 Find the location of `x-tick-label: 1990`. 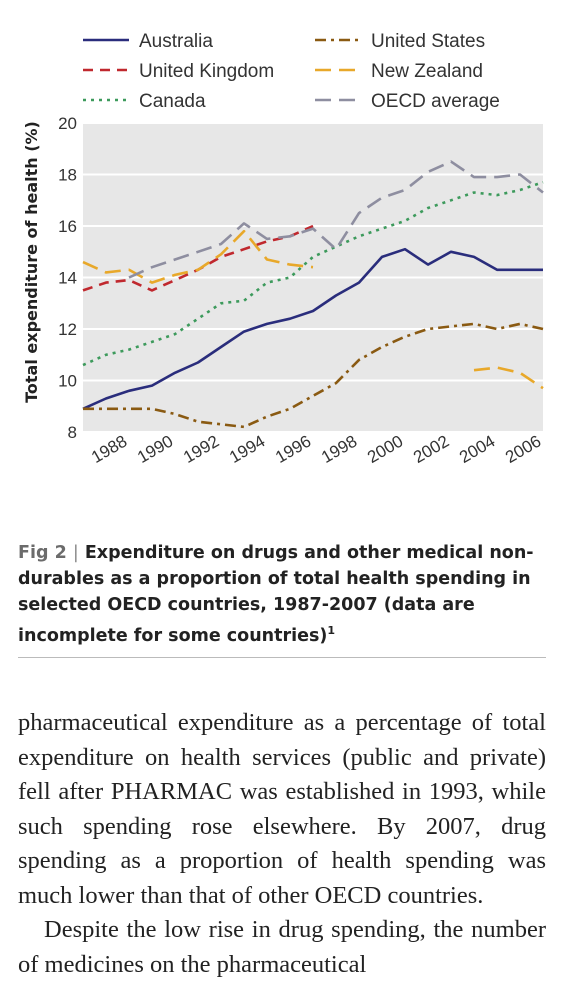

x-tick-label: 1990 is located at coordinates (155, 449).